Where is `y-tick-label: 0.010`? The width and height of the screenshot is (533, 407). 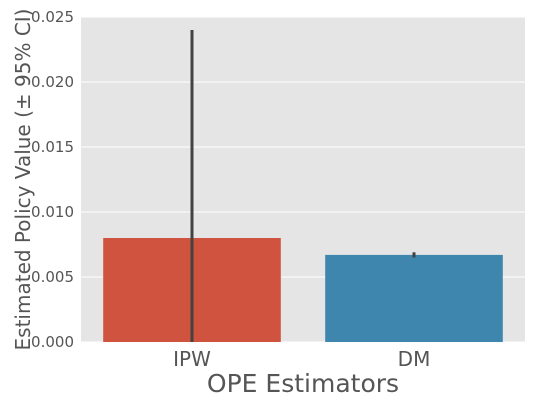
y-tick-label: 0.010 is located at coordinates (52, 212).